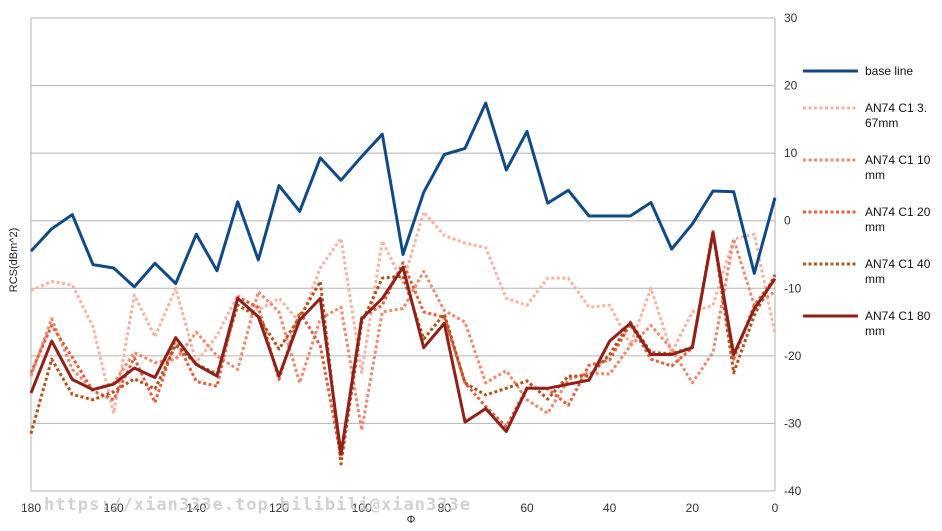 The width and height of the screenshot is (942, 531). What do you see at coordinates (610, 508) in the screenshot?
I see `x-tick-label: 40` at bounding box center [610, 508].